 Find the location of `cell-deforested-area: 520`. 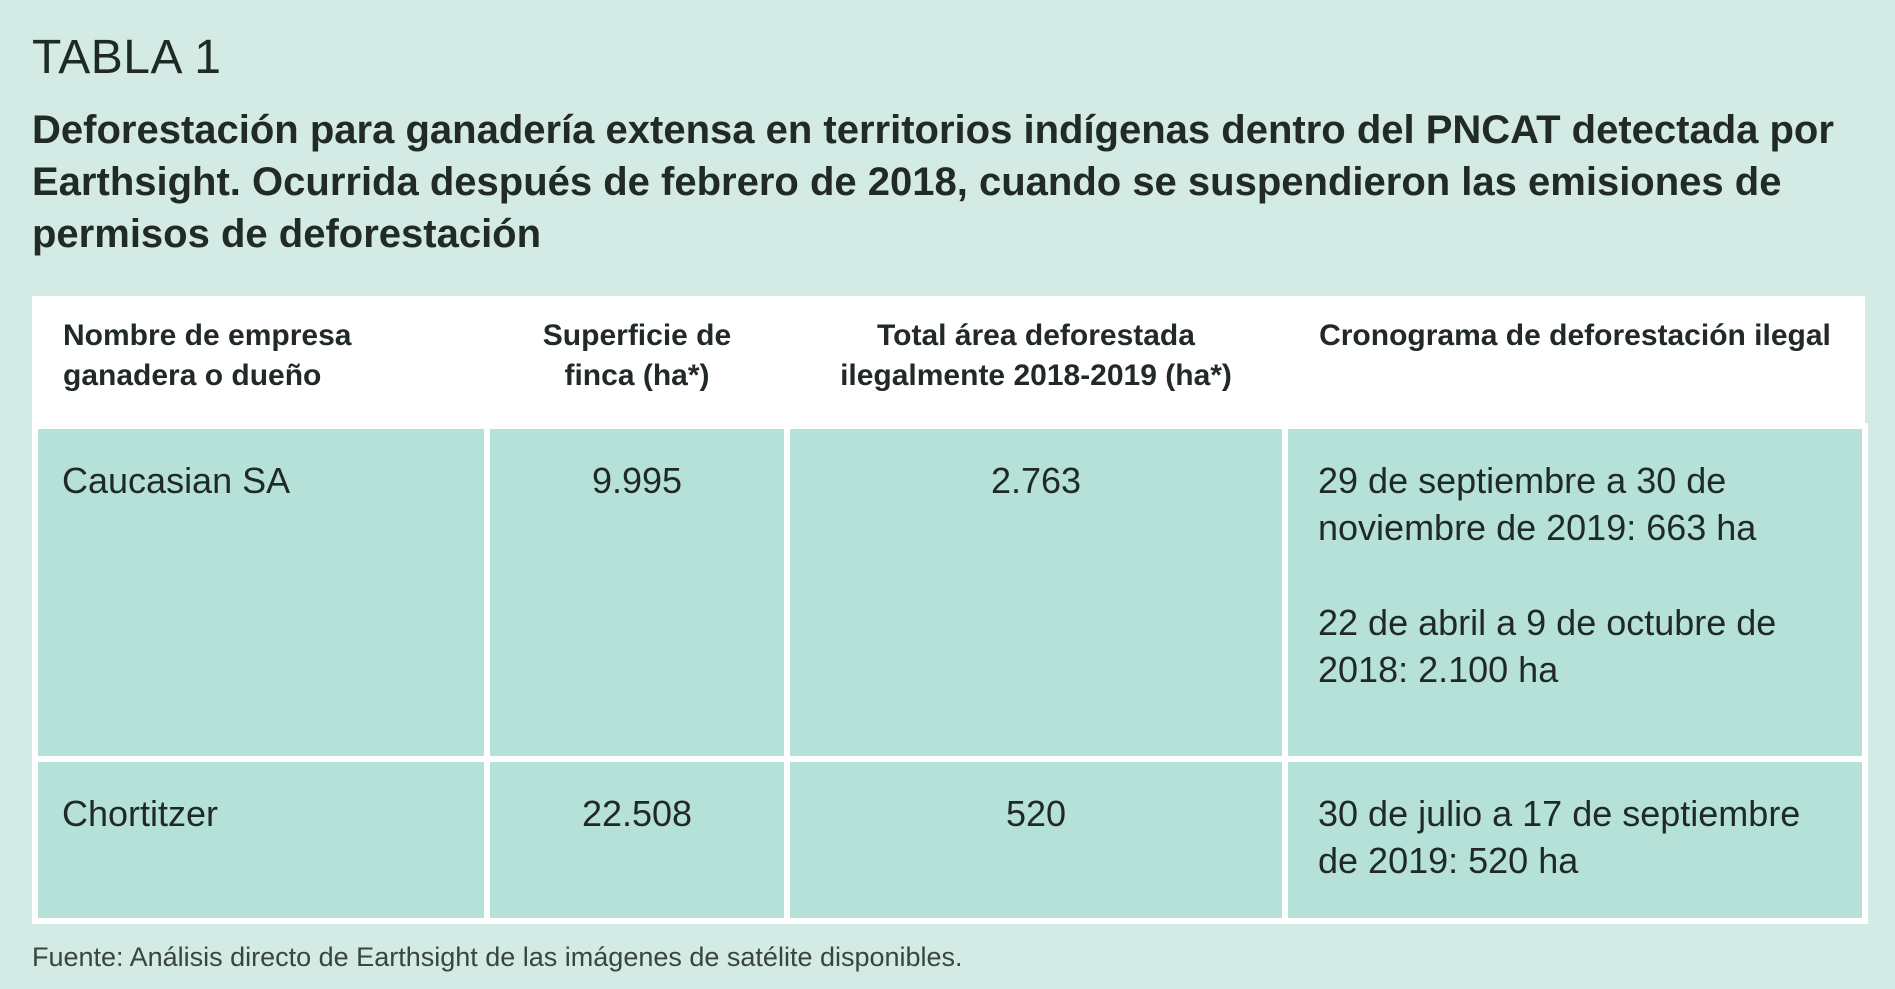

cell-deforested-area: 520 is located at coordinates (1036, 840).